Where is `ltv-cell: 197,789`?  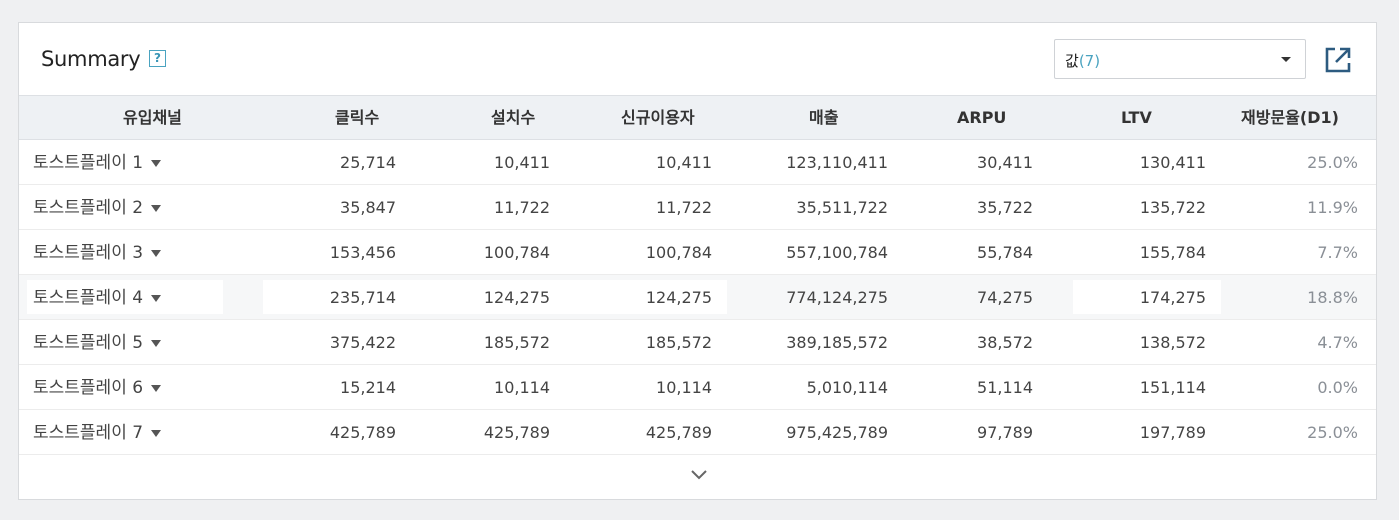 ltv-cell: 197,789 is located at coordinates (1172, 432).